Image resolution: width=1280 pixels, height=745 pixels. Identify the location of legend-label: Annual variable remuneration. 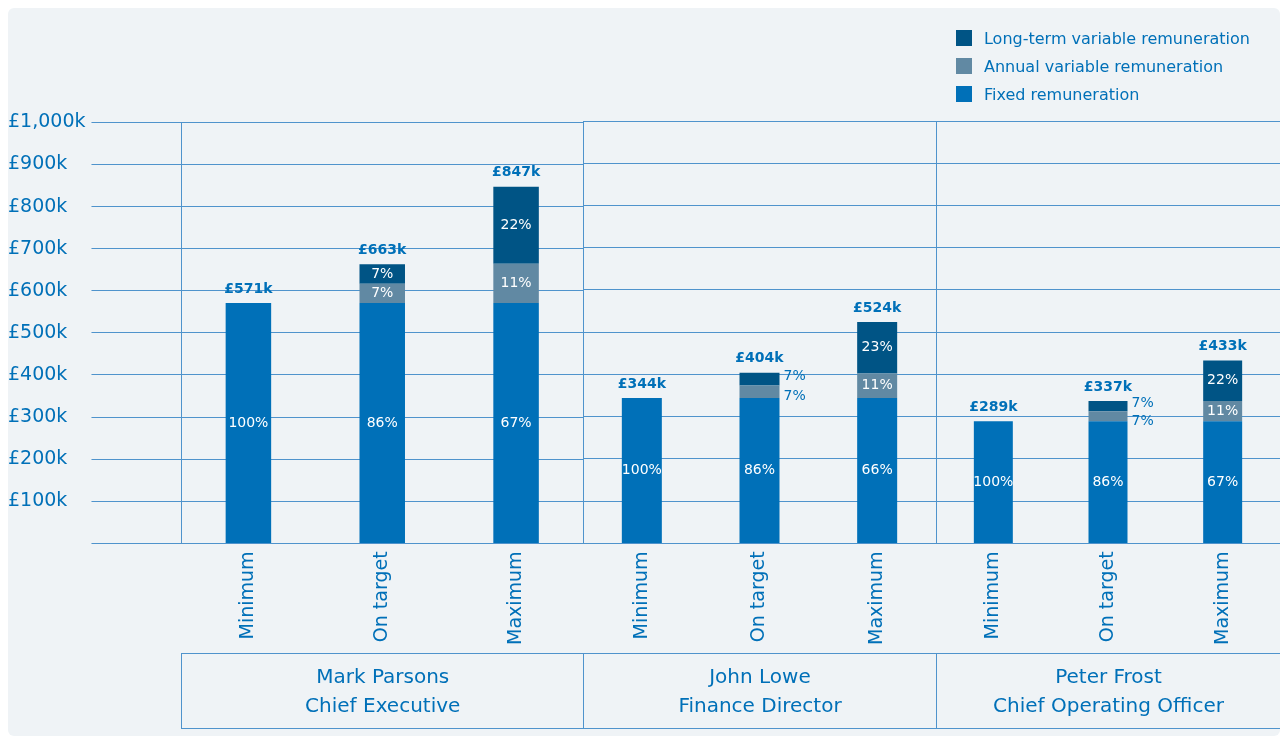
(1103, 66).